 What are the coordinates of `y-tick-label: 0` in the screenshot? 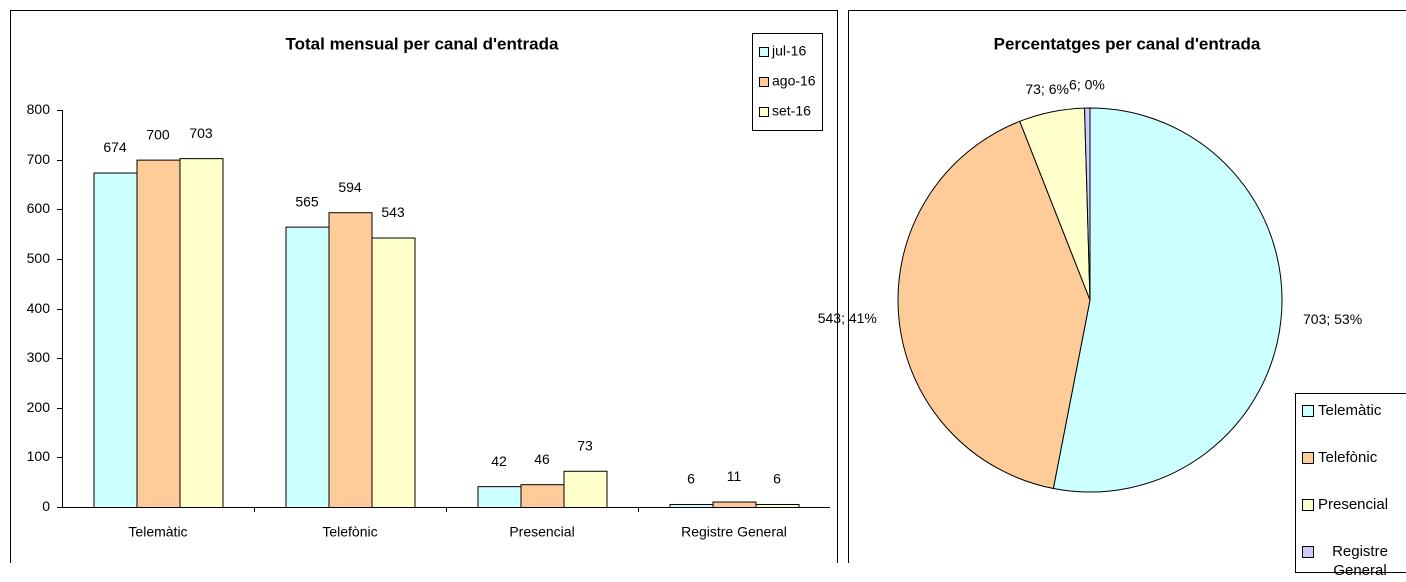 It's located at (46, 506).